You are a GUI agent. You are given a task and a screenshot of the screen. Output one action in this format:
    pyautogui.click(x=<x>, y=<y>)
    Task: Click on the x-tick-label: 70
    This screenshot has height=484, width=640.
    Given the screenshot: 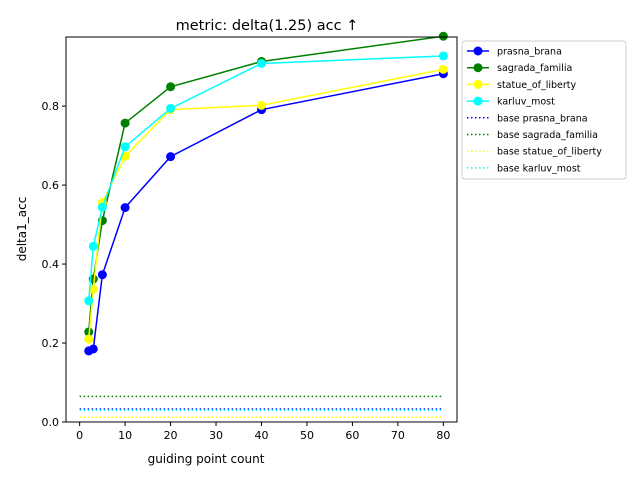 What is the action you would take?
    pyautogui.click(x=398, y=435)
    